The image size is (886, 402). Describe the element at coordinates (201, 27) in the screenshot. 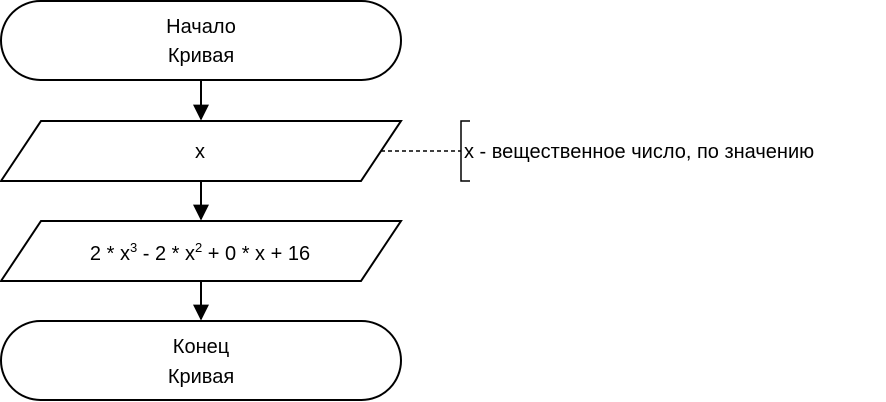

I see `start-label-line1: Начало` at that location.